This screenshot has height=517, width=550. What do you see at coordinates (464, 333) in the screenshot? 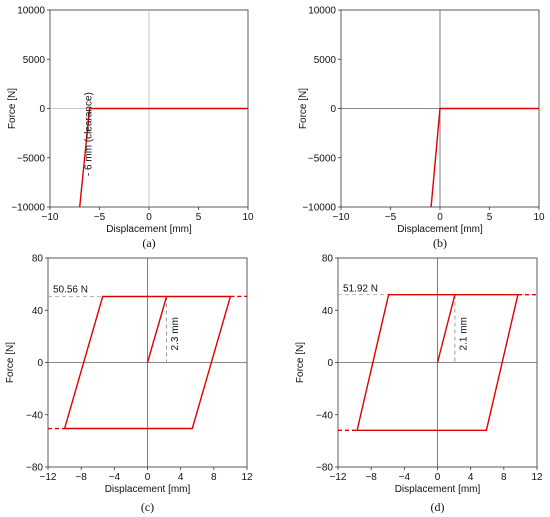
I see `annotation-label: 2.1 mm` at bounding box center [464, 333].